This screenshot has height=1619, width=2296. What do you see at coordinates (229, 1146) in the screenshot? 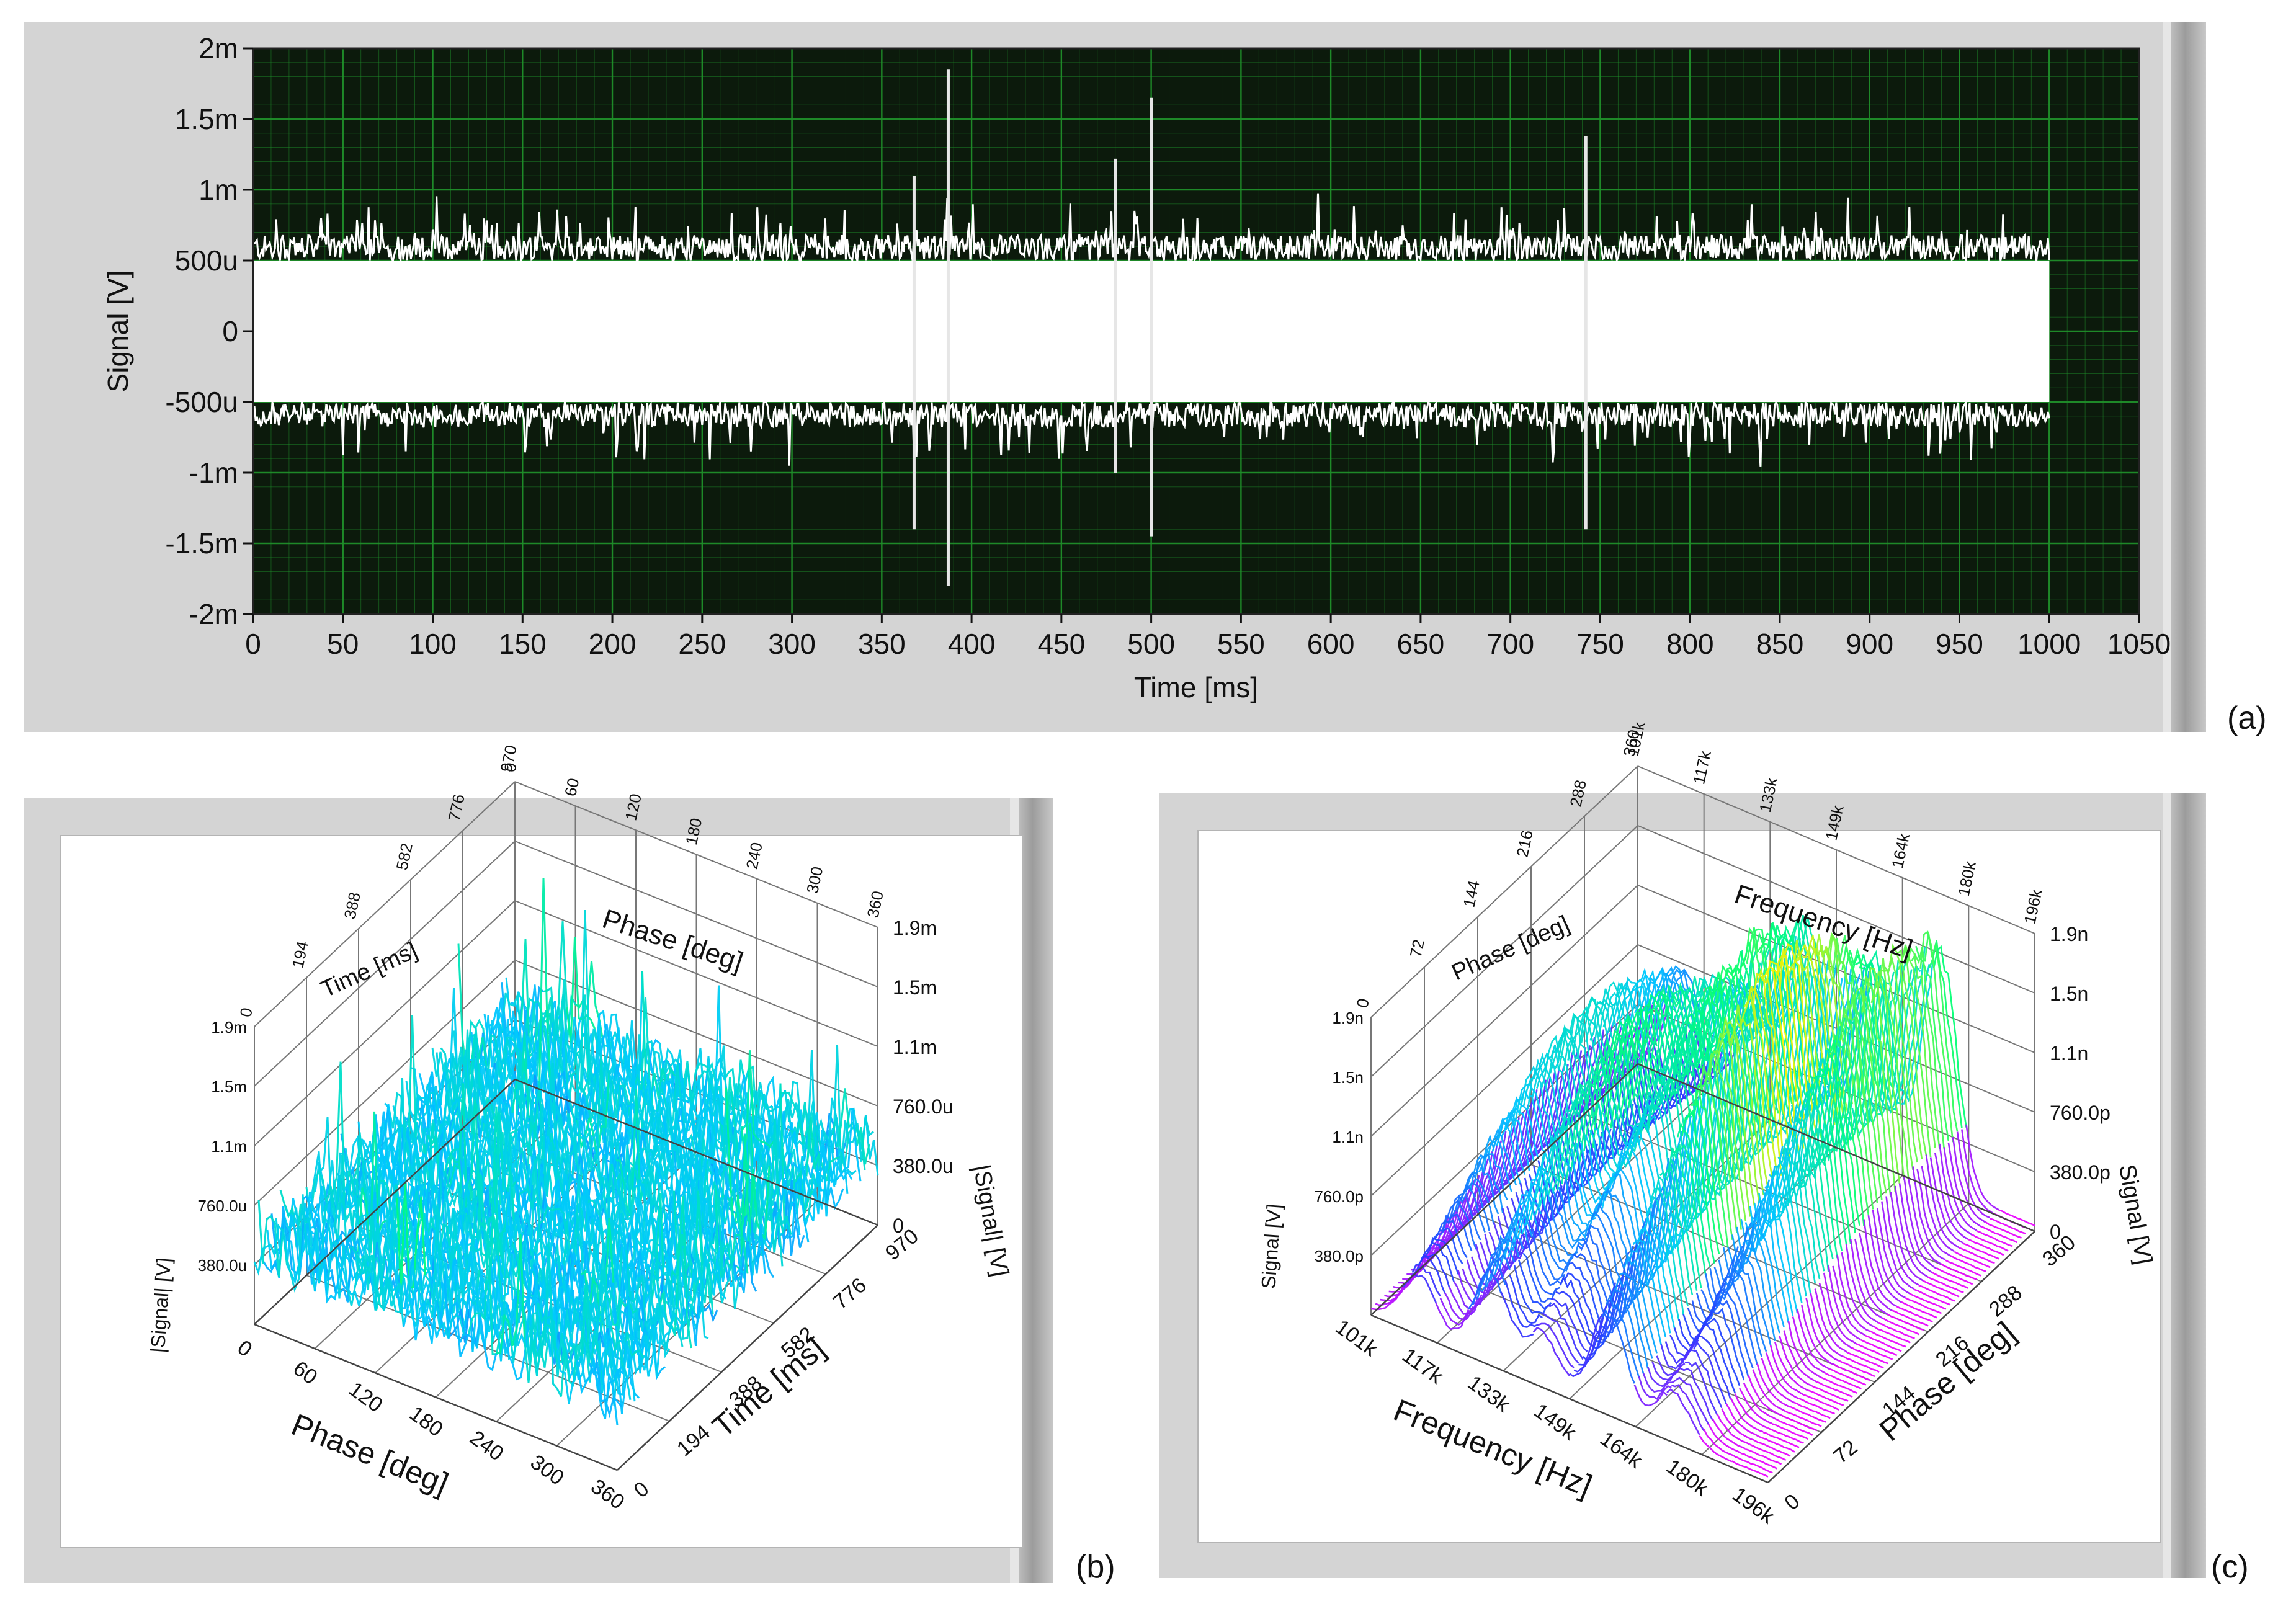
I see `z-tick-label-left: 1.1m` at bounding box center [229, 1146].